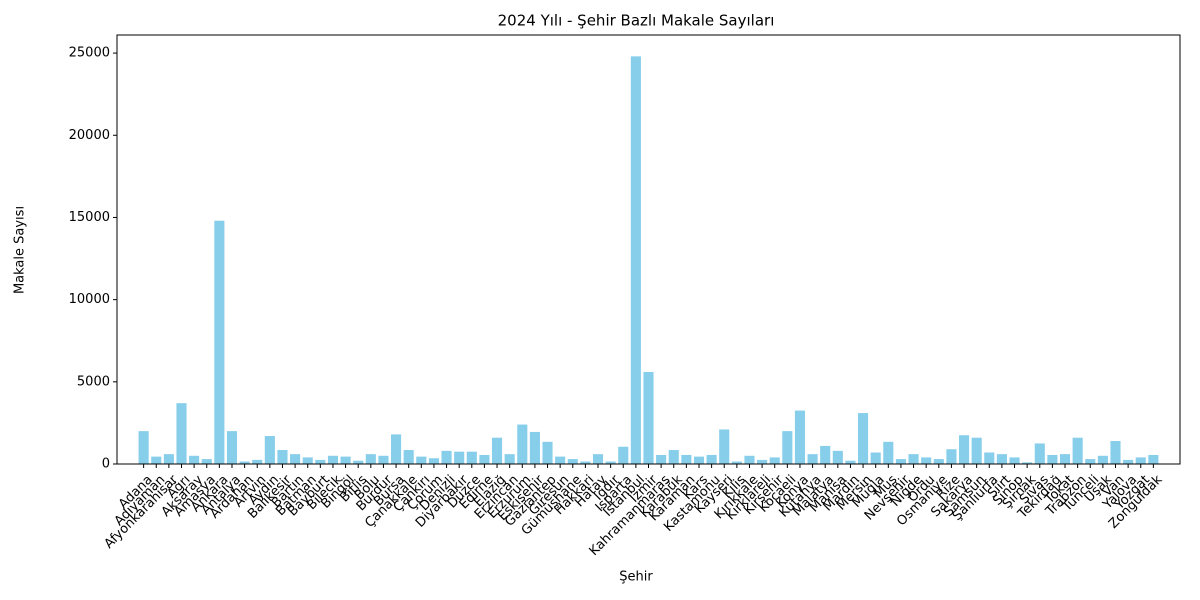  I want to click on y-tick-label: 20000, so click(89, 135).